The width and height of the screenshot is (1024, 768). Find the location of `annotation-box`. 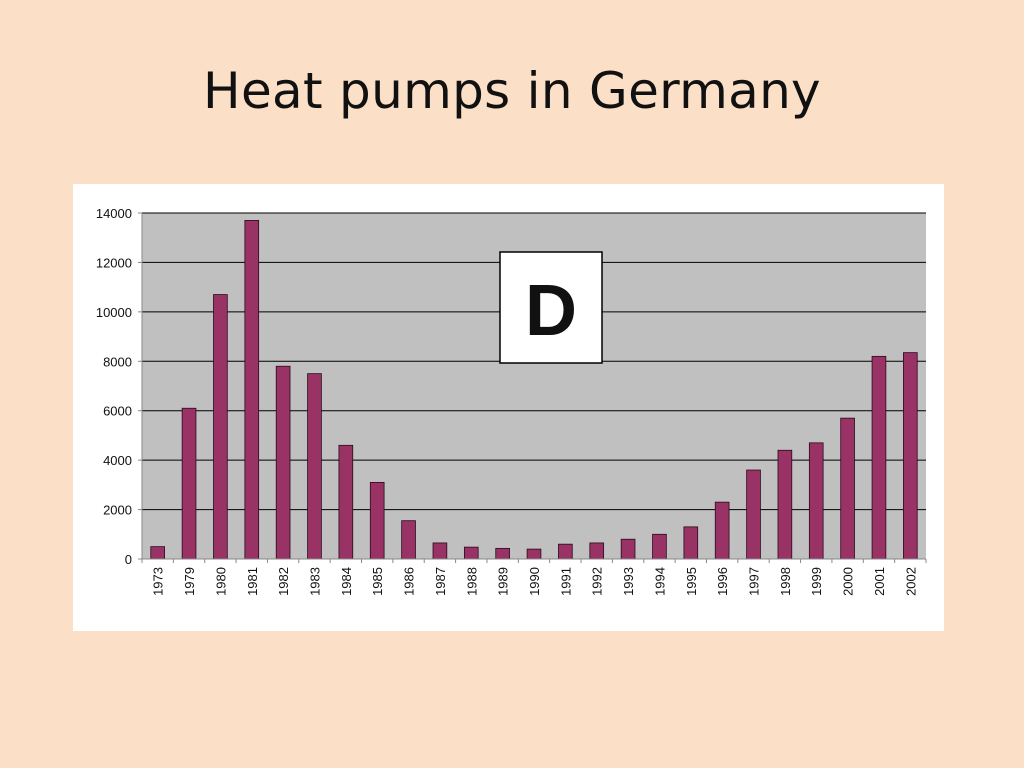

annotation-box is located at coordinates (551, 307).